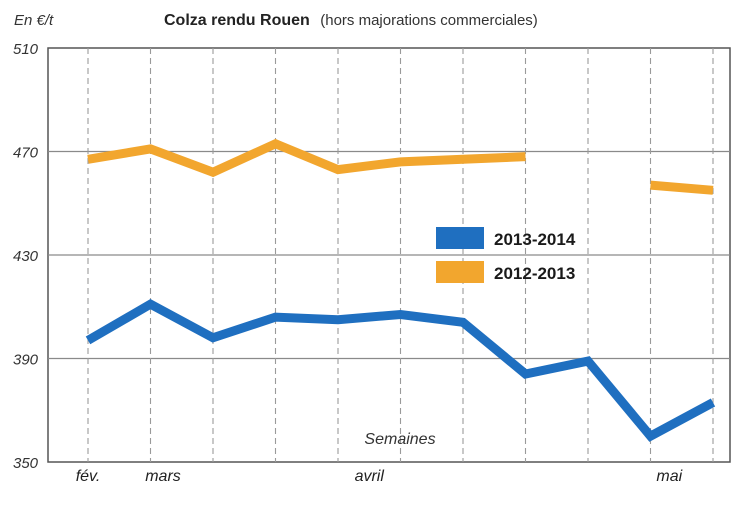 This screenshot has height=505, width=747. I want to click on x-month-label: mai, so click(669, 476).